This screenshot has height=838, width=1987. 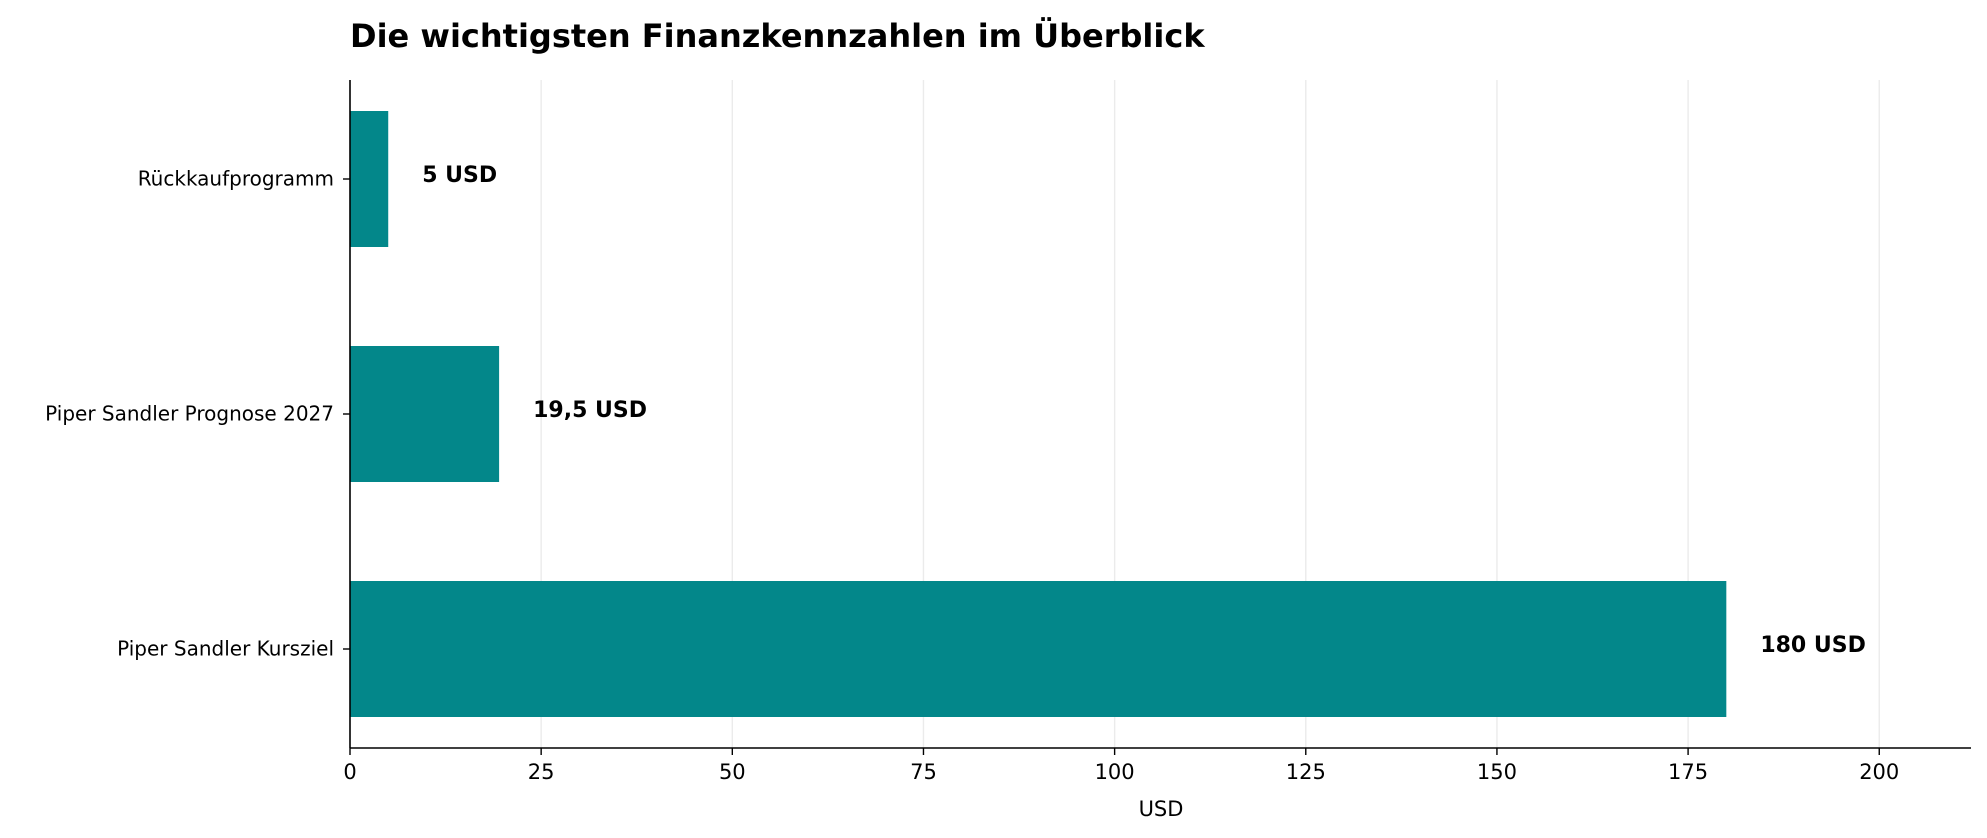 What do you see at coordinates (189, 414) in the screenshot?
I see `category-label-2: Piper Sandler Prognose 2027` at bounding box center [189, 414].